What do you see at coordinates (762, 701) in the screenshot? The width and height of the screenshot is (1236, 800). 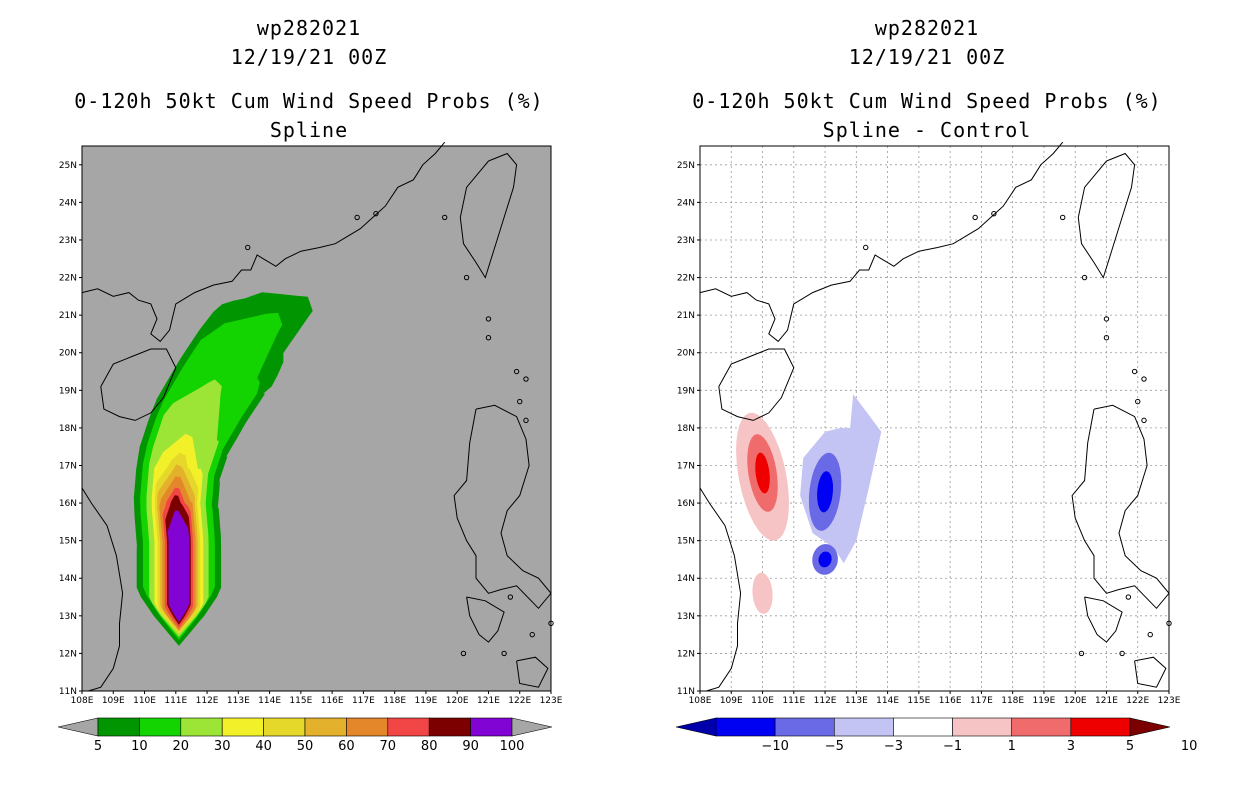 I see `x-tick-label: 110E` at bounding box center [762, 701].